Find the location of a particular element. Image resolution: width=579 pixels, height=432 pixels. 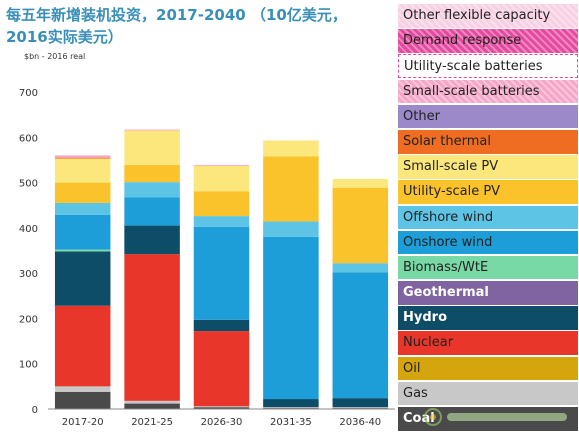

legend-item-solar-thermal: Solar thermal is located at coordinates (488, 141).